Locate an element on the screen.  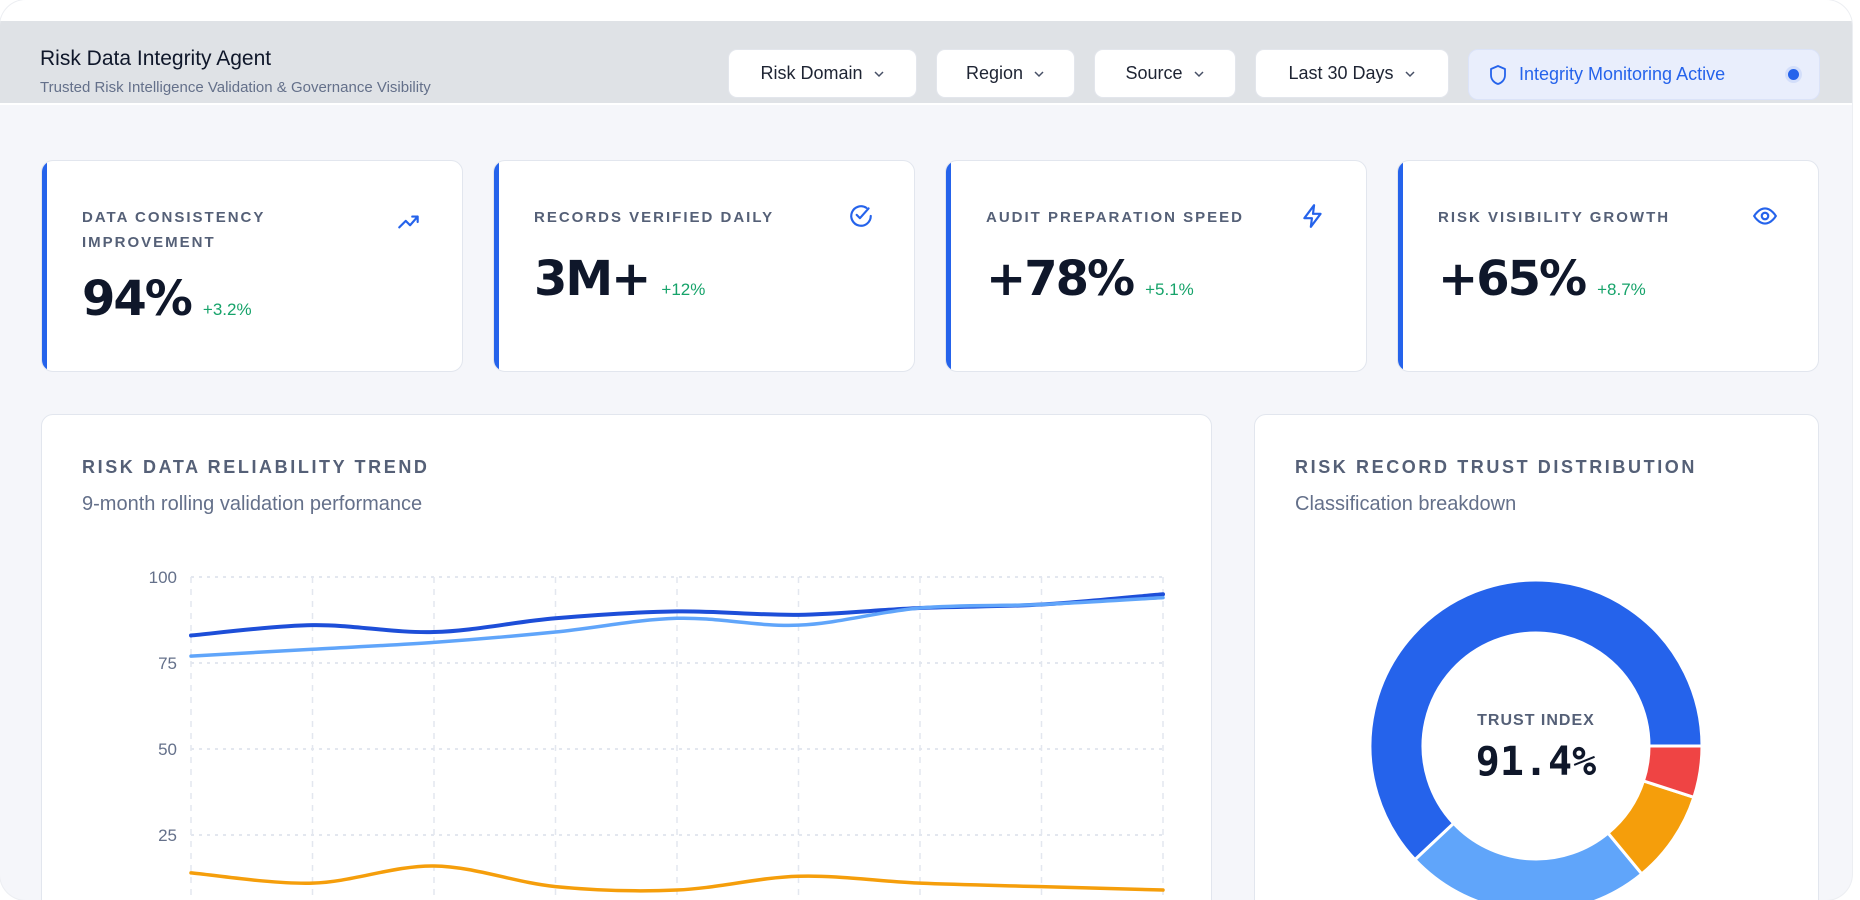
kpi-label: RECORDS VERIFIED DAILY is located at coordinates (654, 217).